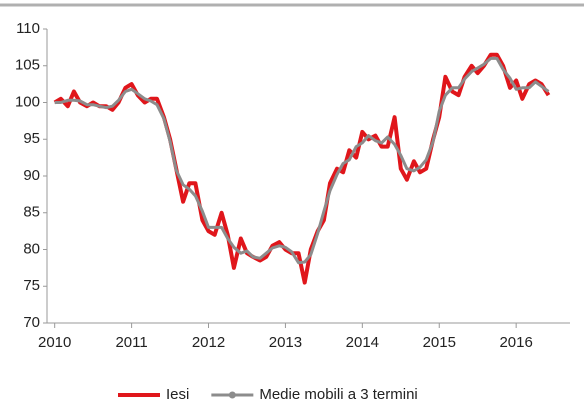 The height and width of the screenshot is (417, 584). Describe the element at coordinates (362, 342) in the screenshot. I see `x-tick-label: 2014` at that location.